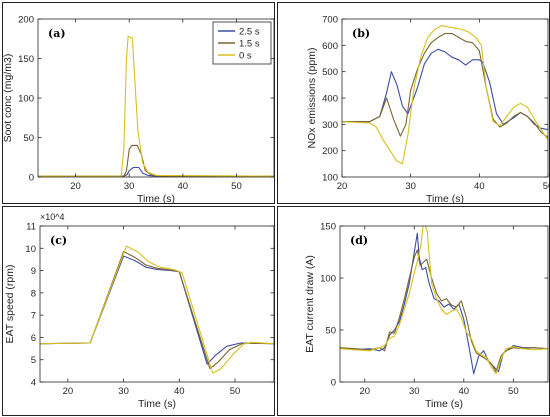 The height and width of the screenshot is (417, 550). I want to click on axis-box, so click(444, 304).